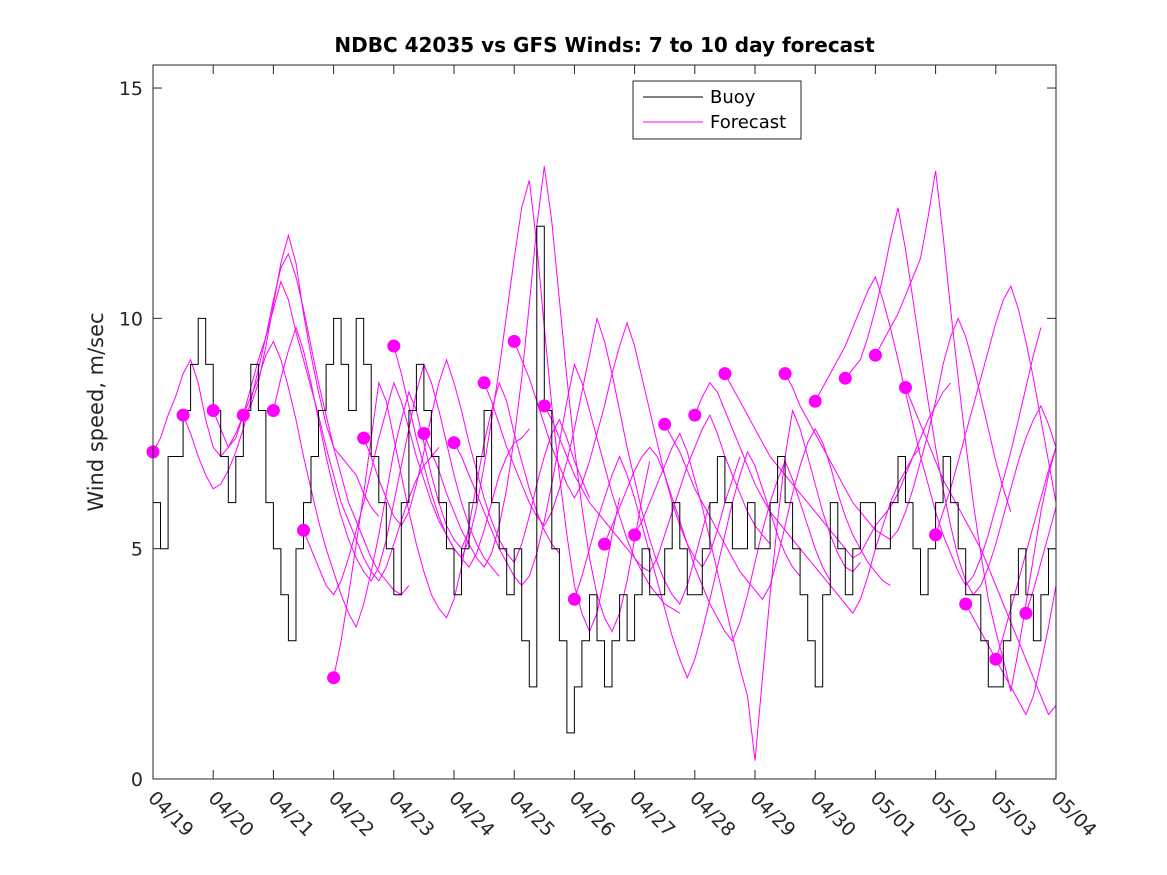 The width and height of the screenshot is (1167, 875). I want to click on legend-box, so click(717, 110).